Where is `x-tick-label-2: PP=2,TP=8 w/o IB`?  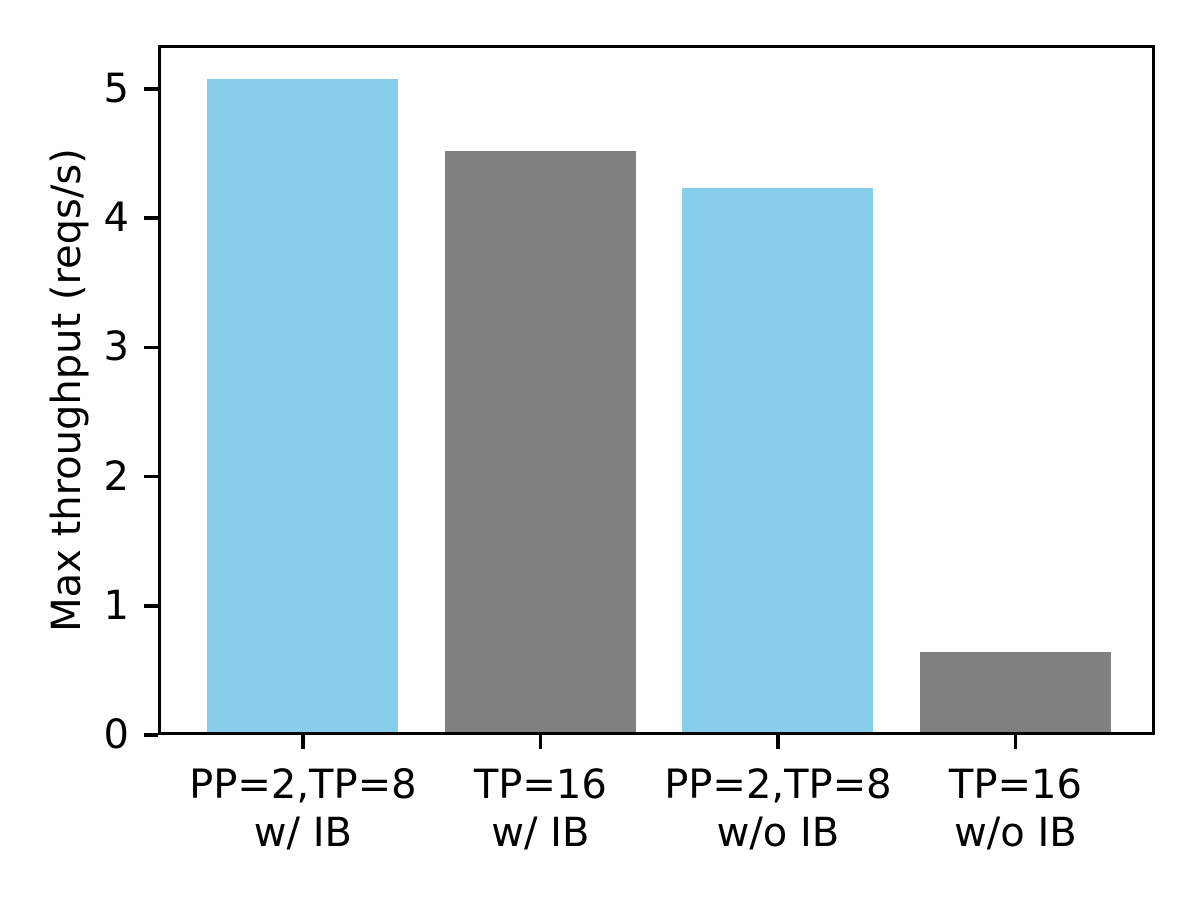 x-tick-label-2: PP=2,TP=8 w/o IB is located at coordinates (778, 809).